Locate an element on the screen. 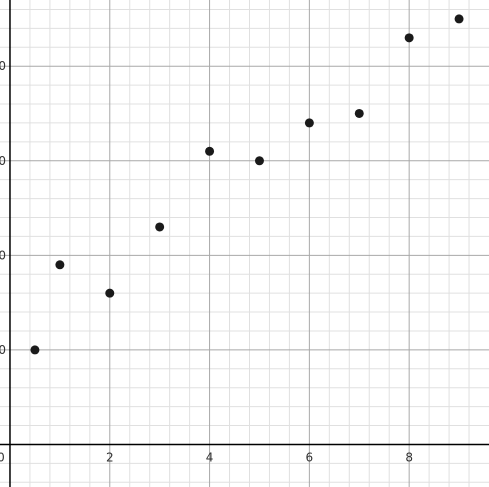 The width and height of the screenshot is (489, 487). x-tick-label: 4 is located at coordinates (210, 457).